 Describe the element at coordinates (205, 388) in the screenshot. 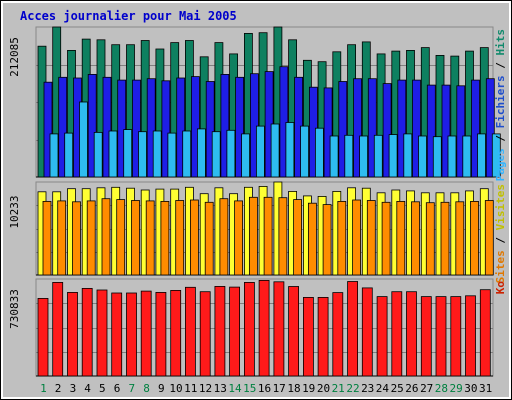

I see `x-tick-label: 12` at that location.